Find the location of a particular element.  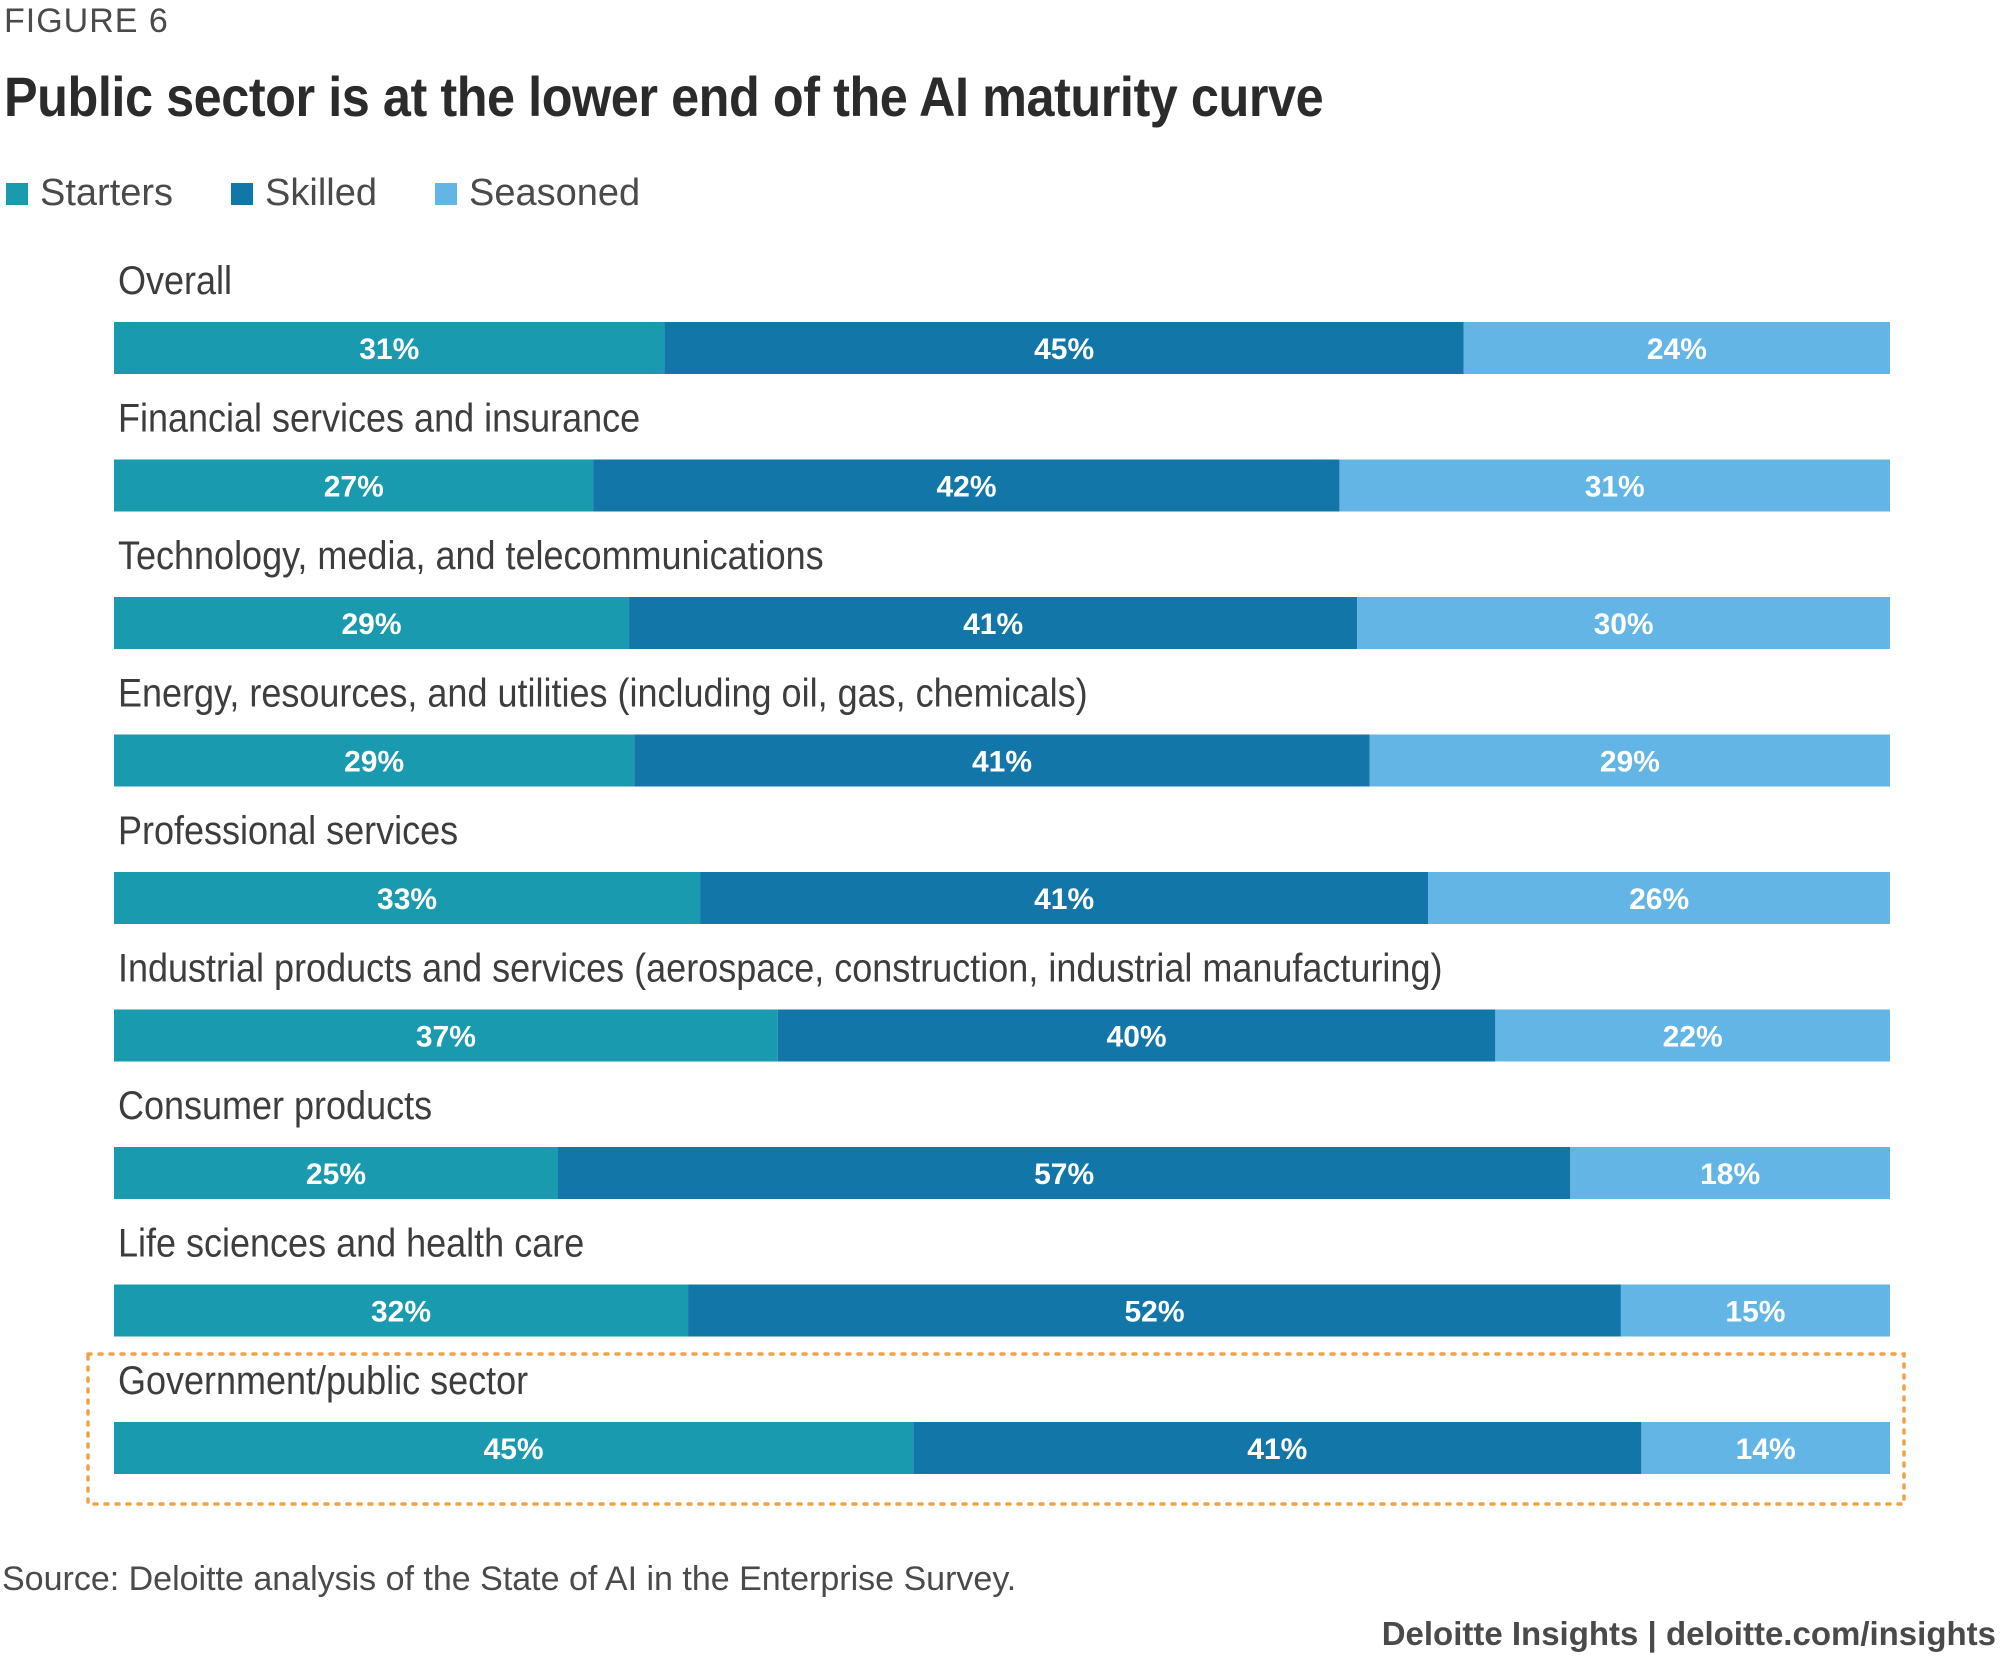

data-label-seasoned: 26% is located at coordinates (1659, 899).